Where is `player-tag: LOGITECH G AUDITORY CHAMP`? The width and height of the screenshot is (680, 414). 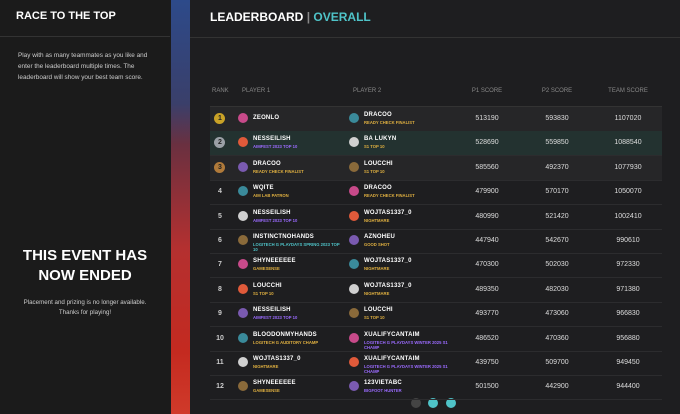
player-tag: LOGITECH G AUDITORY CHAMP is located at coordinates (286, 342).